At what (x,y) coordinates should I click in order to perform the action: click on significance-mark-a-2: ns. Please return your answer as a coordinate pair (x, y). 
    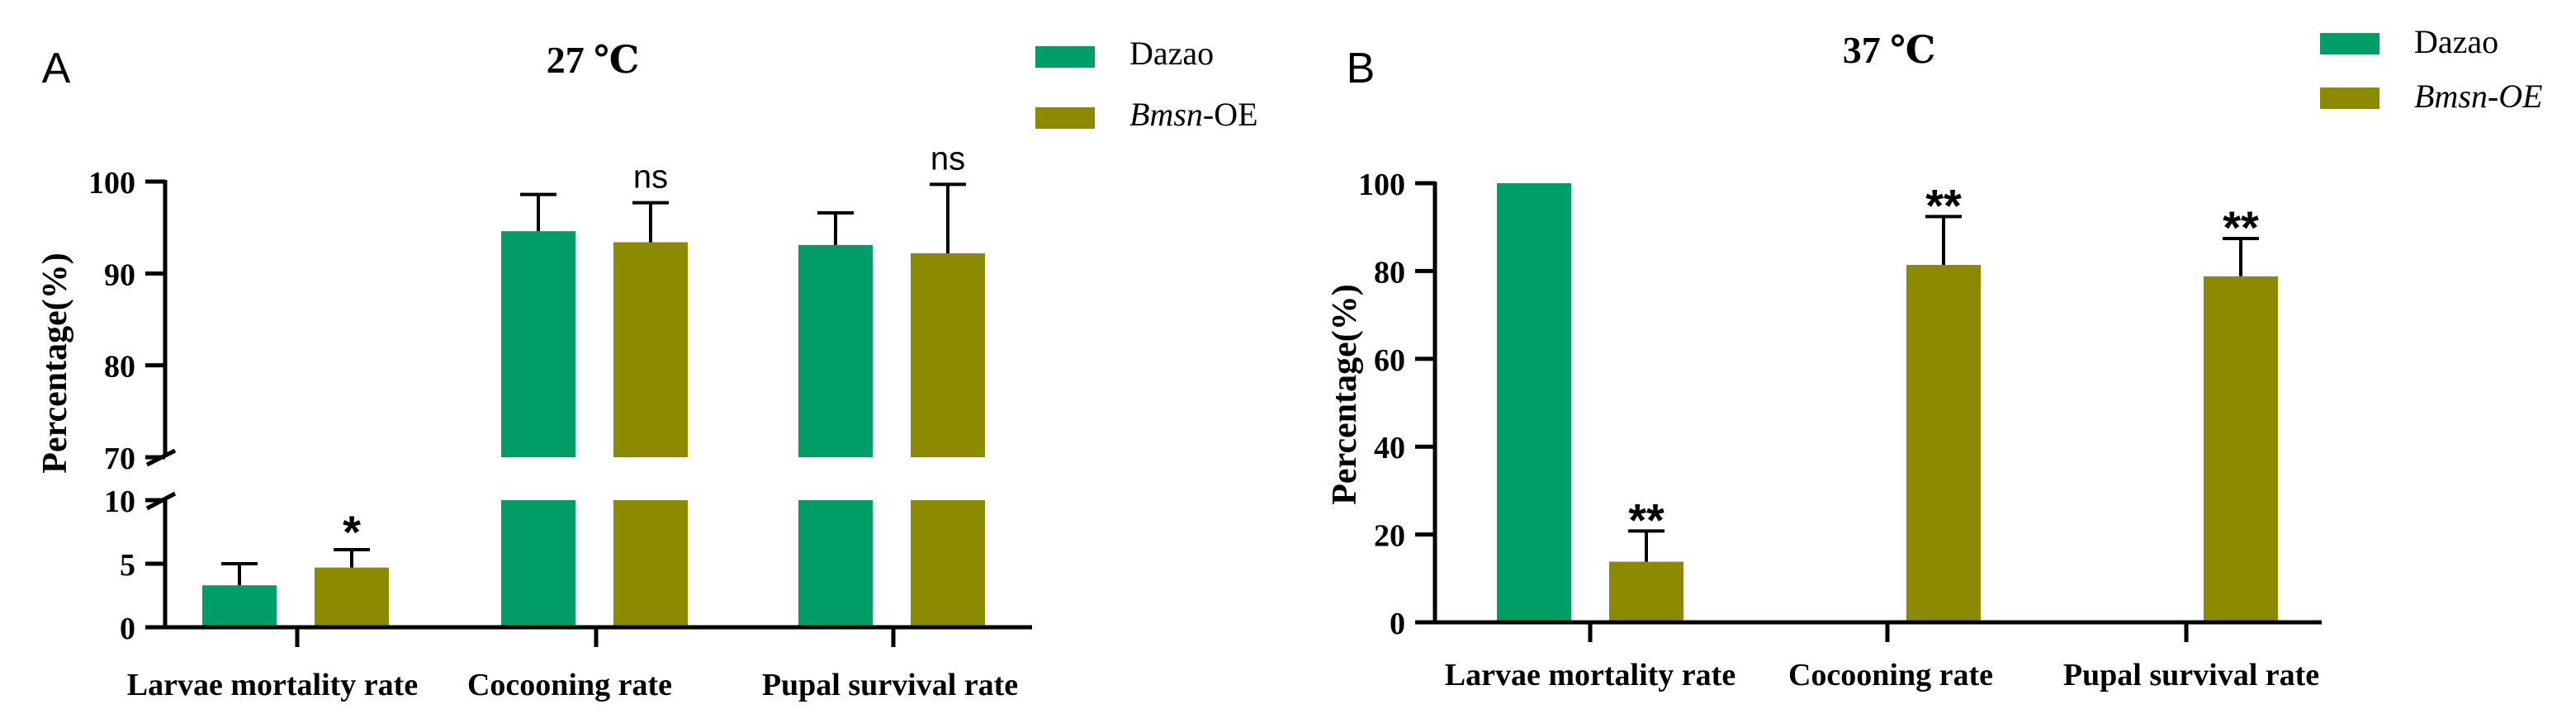
    Looking at the image, I should click on (947, 158).